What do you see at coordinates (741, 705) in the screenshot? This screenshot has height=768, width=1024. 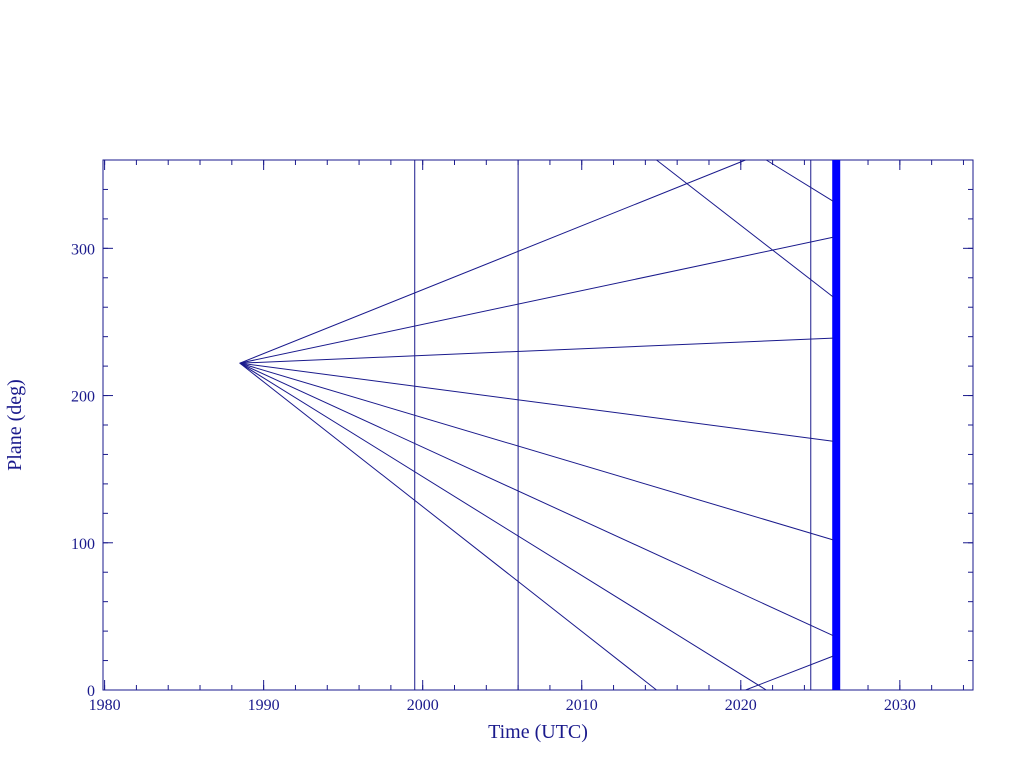 I see `x-tick-label: 2020` at bounding box center [741, 705].